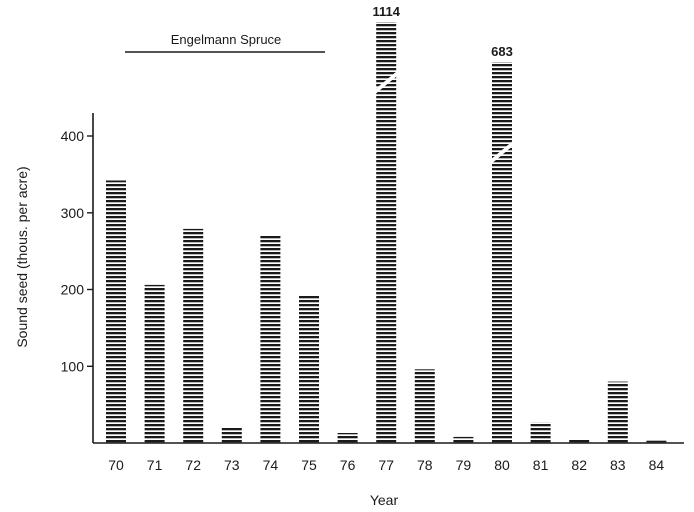  Describe the element at coordinates (309, 465) in the screenshot. I see `x-tick-label-75: 75` at that location.